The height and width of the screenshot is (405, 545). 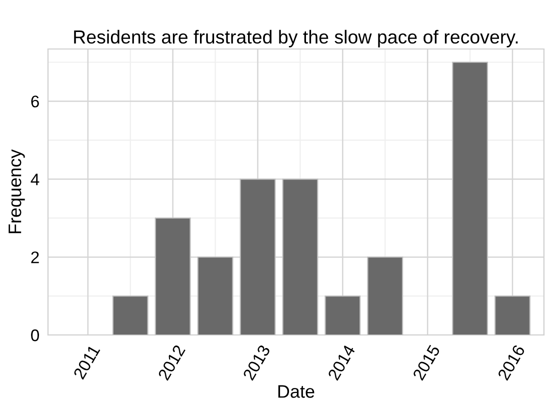 I want to click on y-tick-label: 4, so click(x=35, y=180).